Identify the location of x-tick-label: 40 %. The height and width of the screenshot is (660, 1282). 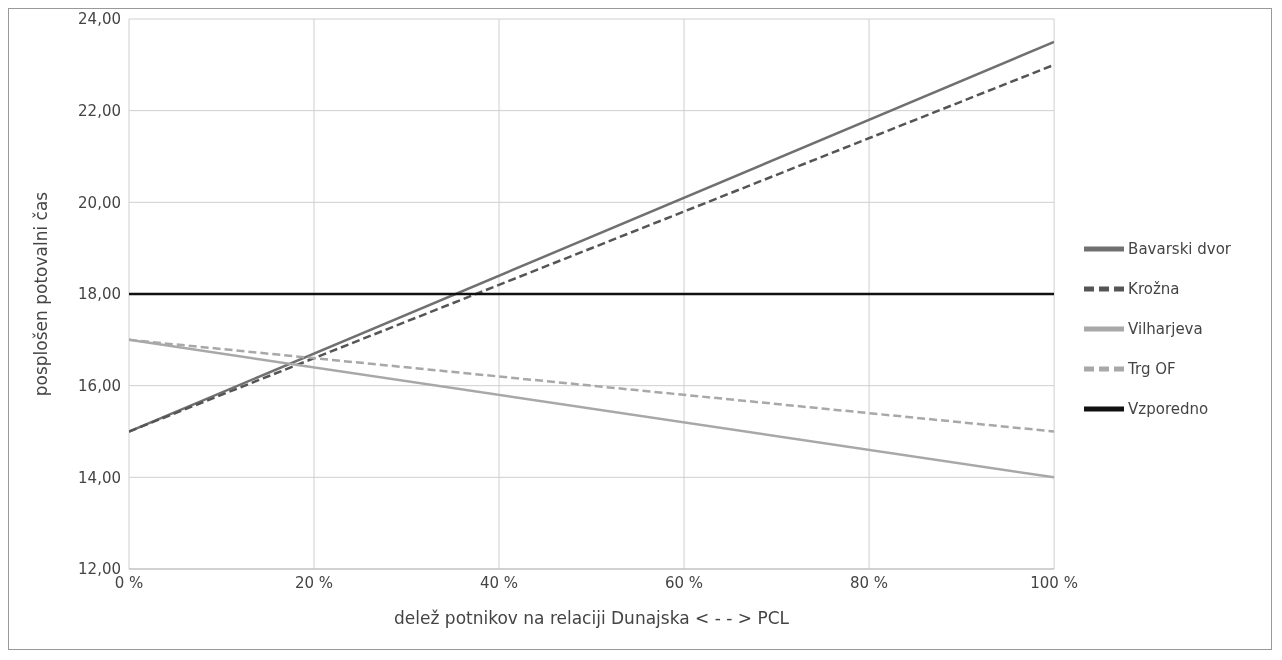
(499, 582).